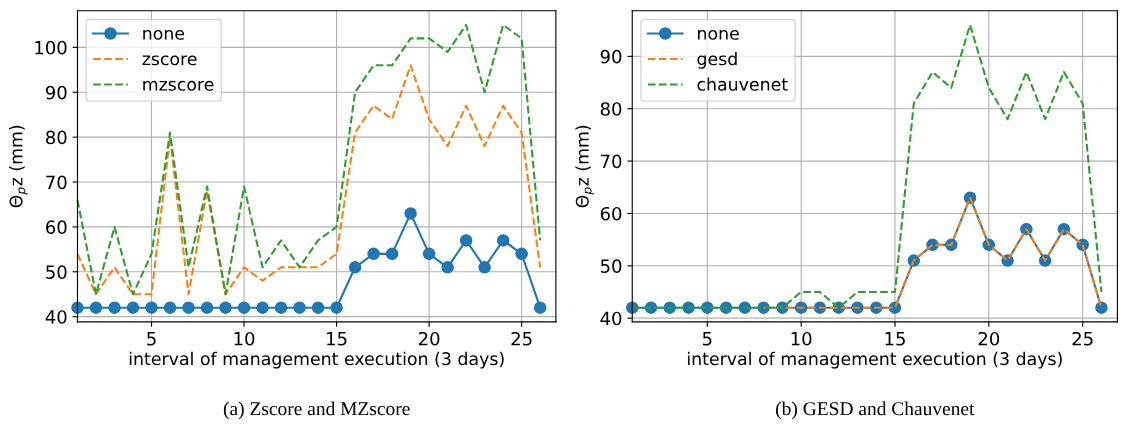 The image size is (1123, 432). I want to click on legend-label: chauvenet, so click(742, 84).